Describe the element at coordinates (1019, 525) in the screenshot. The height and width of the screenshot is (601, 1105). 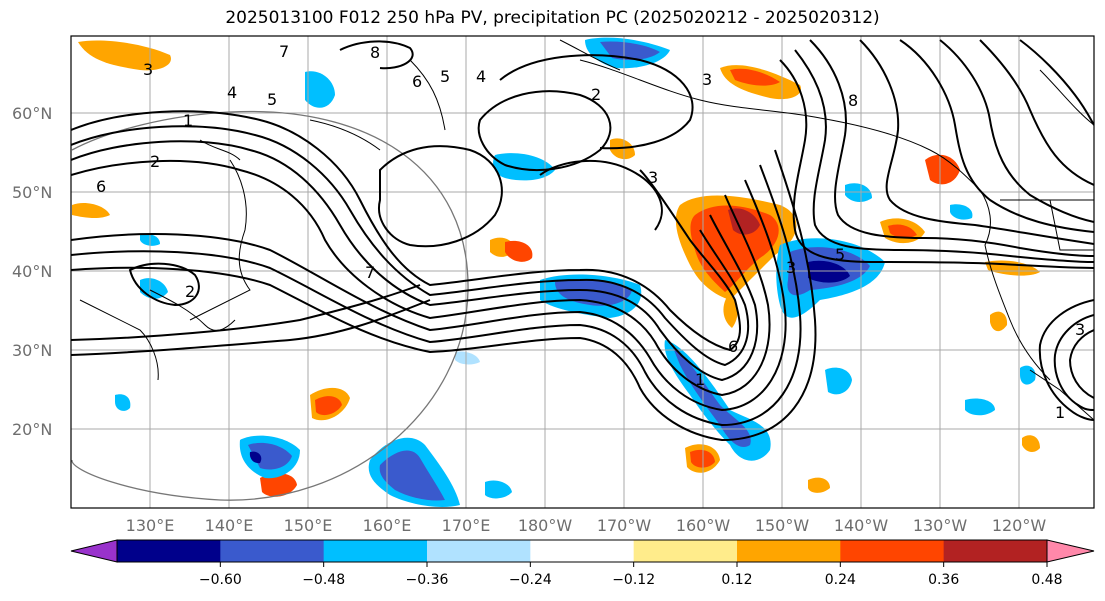
I see `lon-label: 120°W` at that location.